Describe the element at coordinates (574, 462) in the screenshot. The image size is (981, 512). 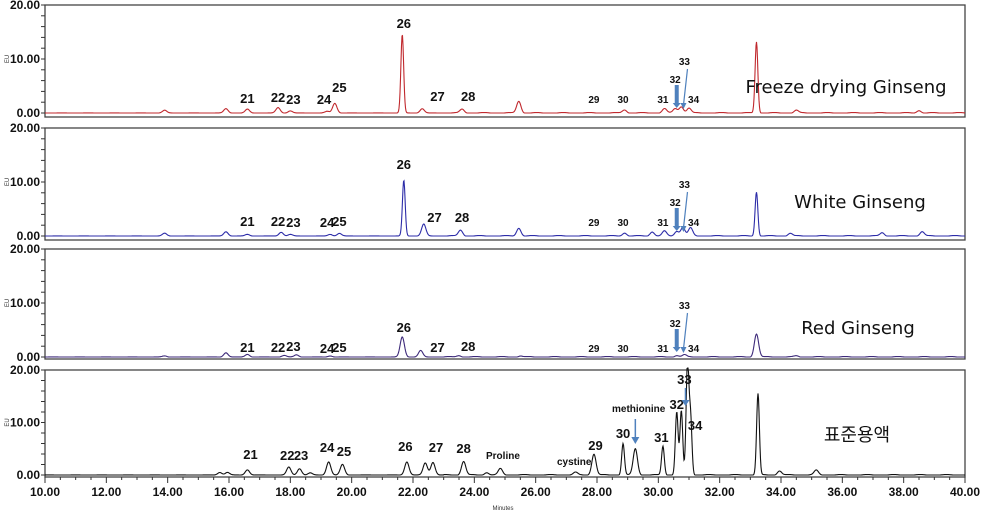
I see `annotation-cystine: cystine` at that location.